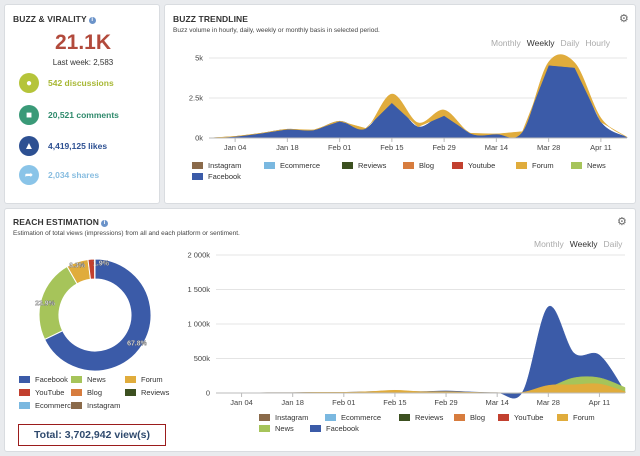 The image size is (640, 456). I want to click on trend-period-toggle: Monthly Weekly Daily Hourly, so click(547, 43).